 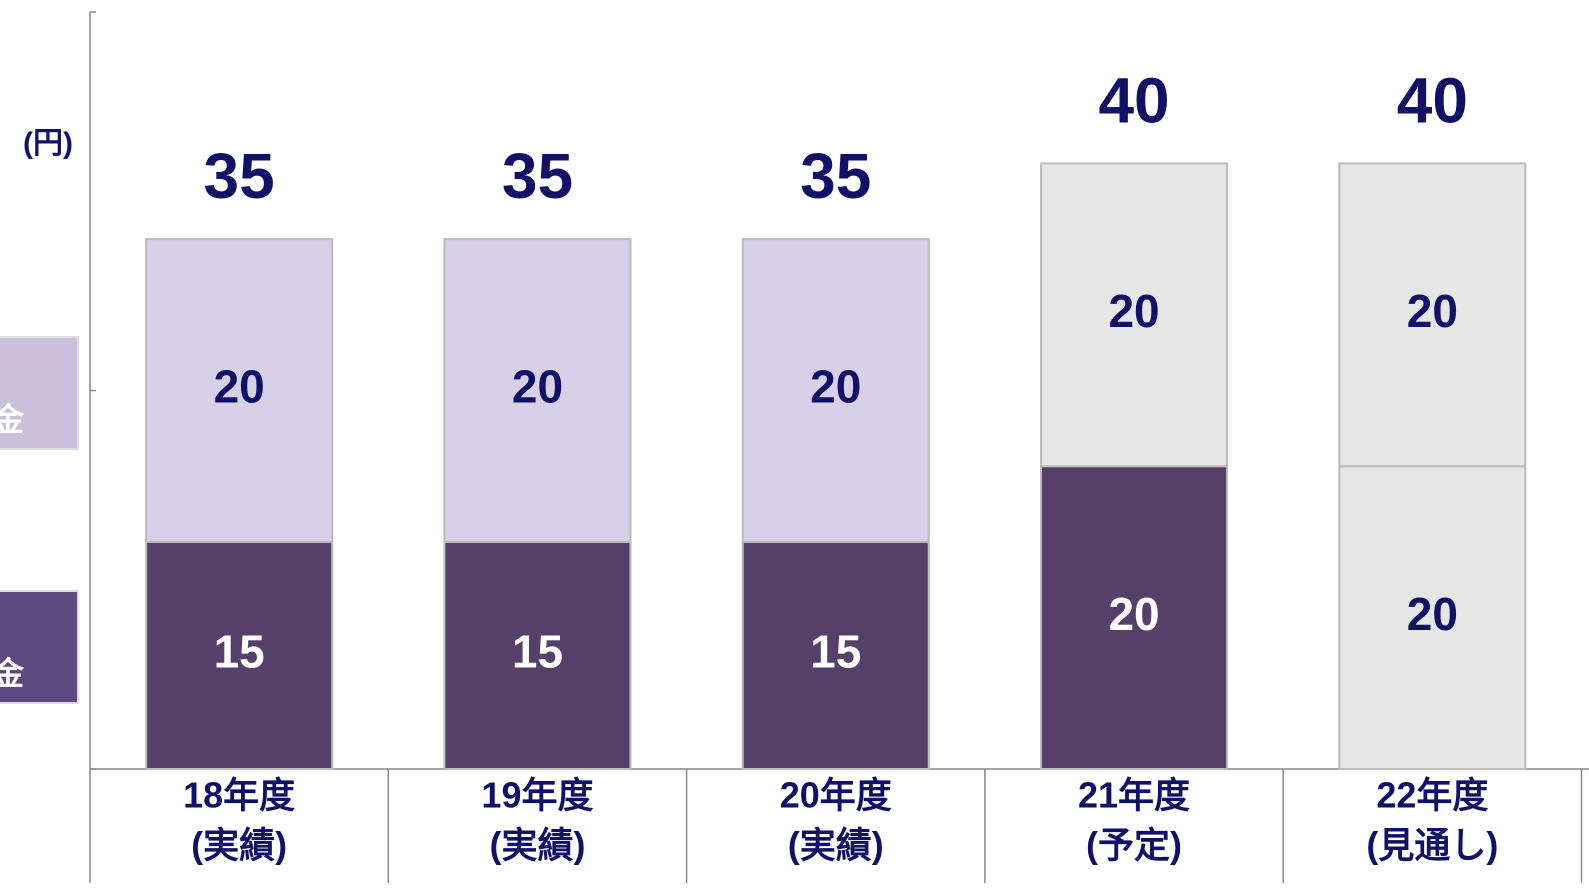 I want to click on x-tick-label: 19年度, so click(x=537, y=795).